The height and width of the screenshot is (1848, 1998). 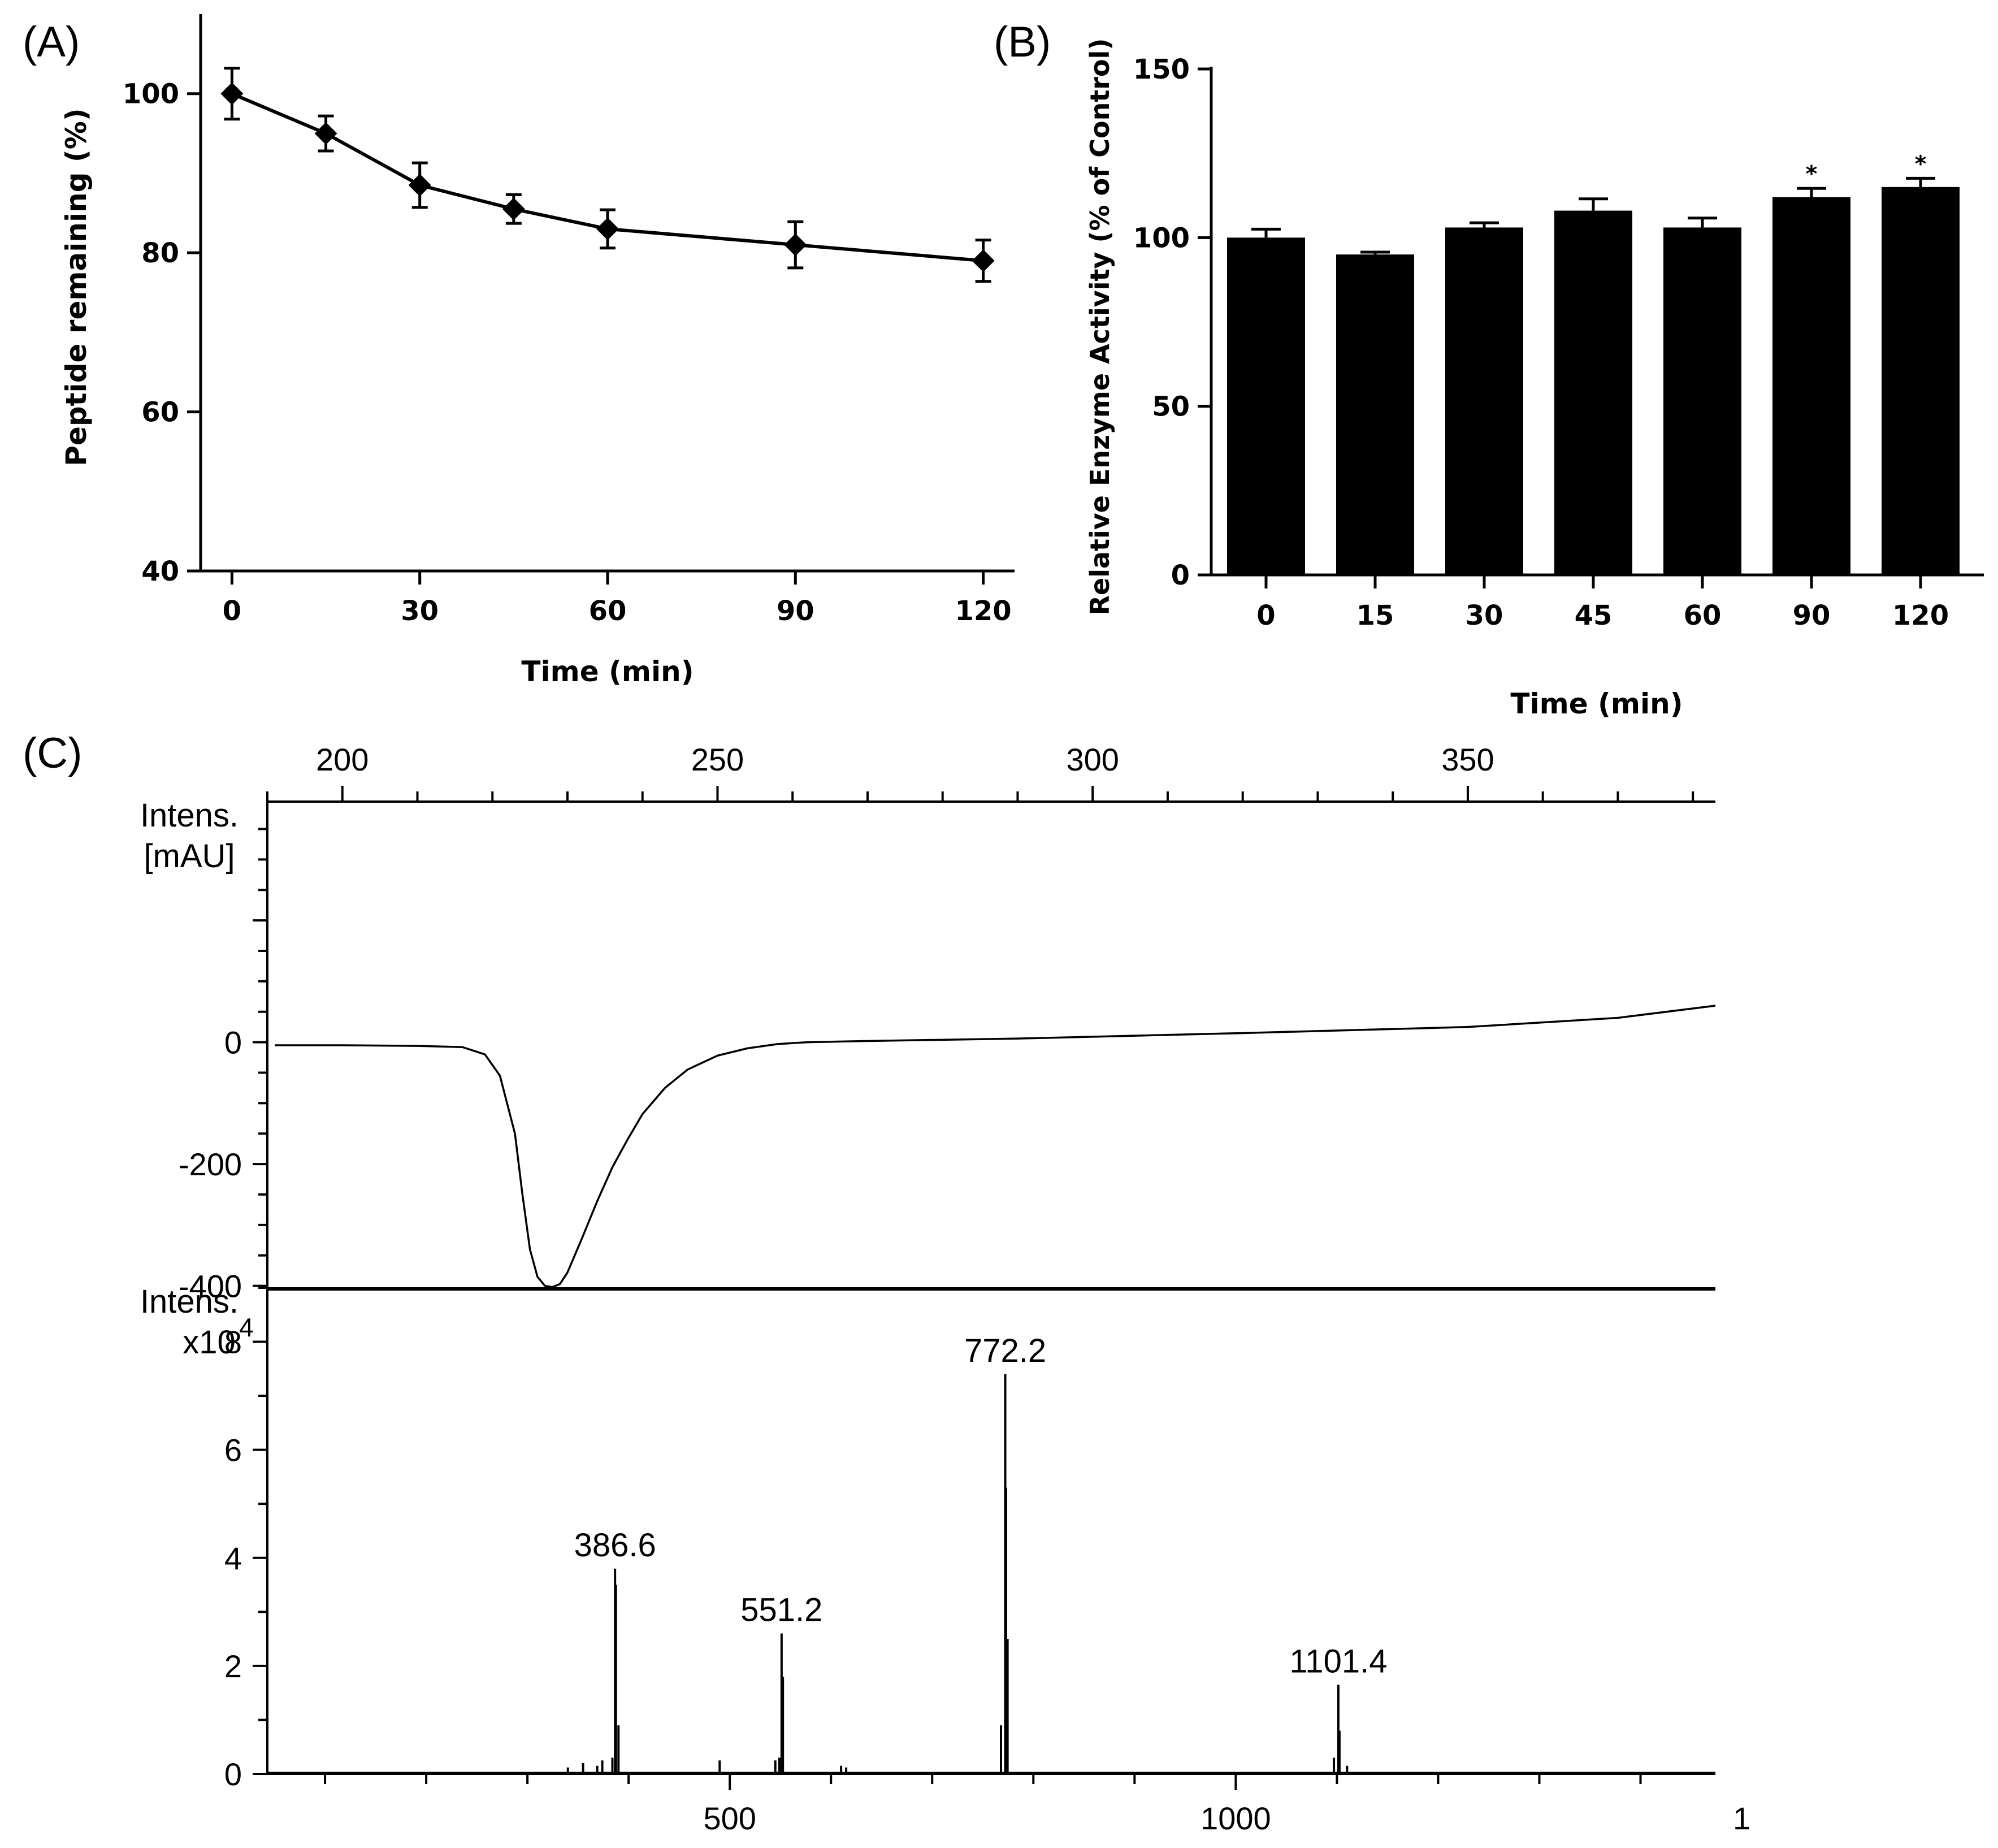 I want to click on panel-c-ms-y-axis-title-line: Intens., so click(x=190, y=1302).